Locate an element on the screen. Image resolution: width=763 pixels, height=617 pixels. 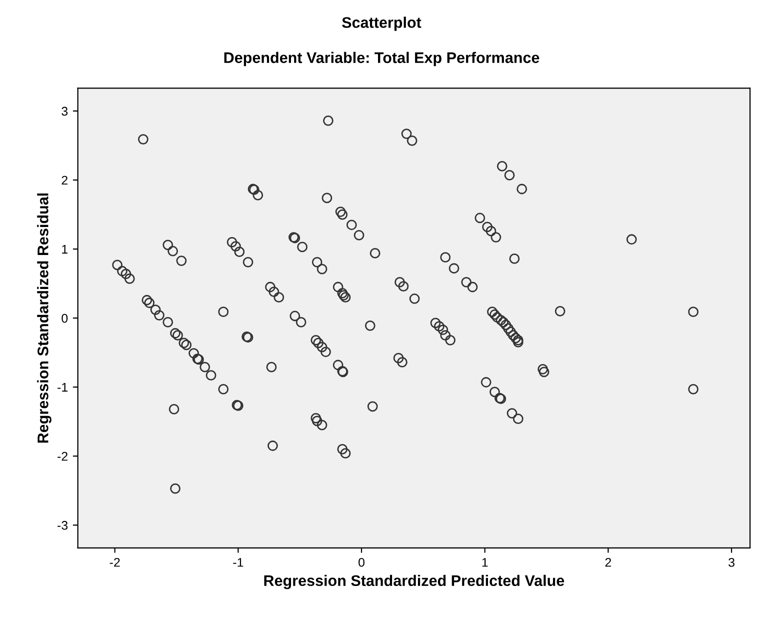
y-tick-label: 0 is located at coordinates (65, 318).